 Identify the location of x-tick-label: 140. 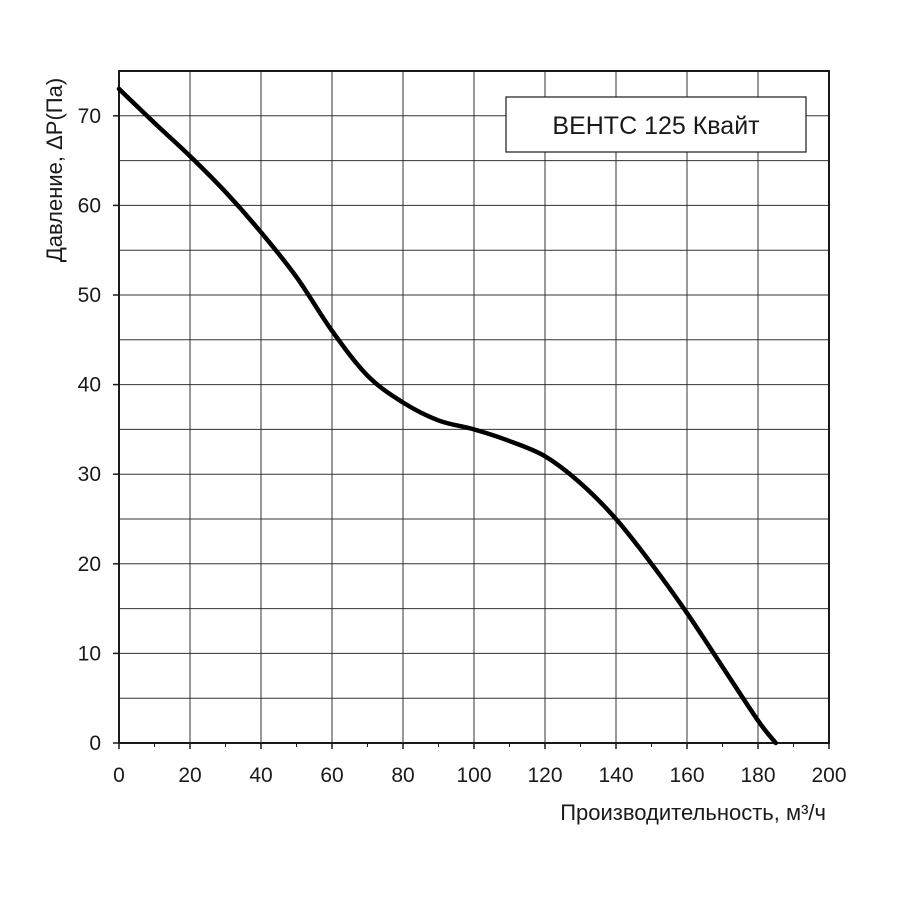
(615, 775).